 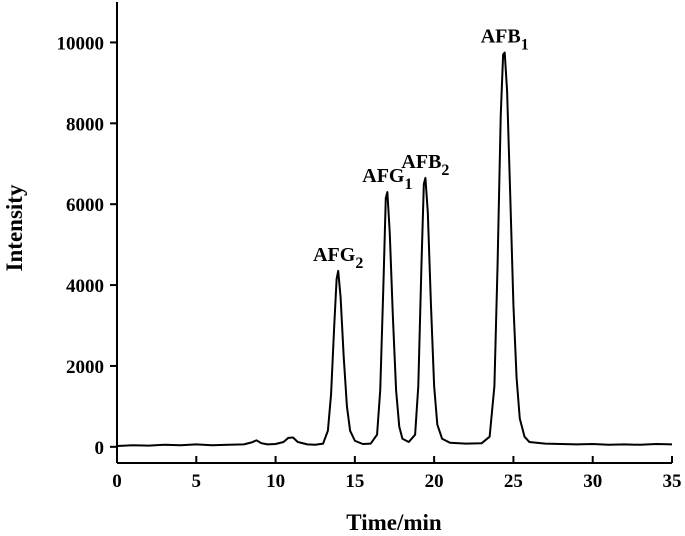 I want to click on peak-label: AFG2, so click(x=338, y=258).